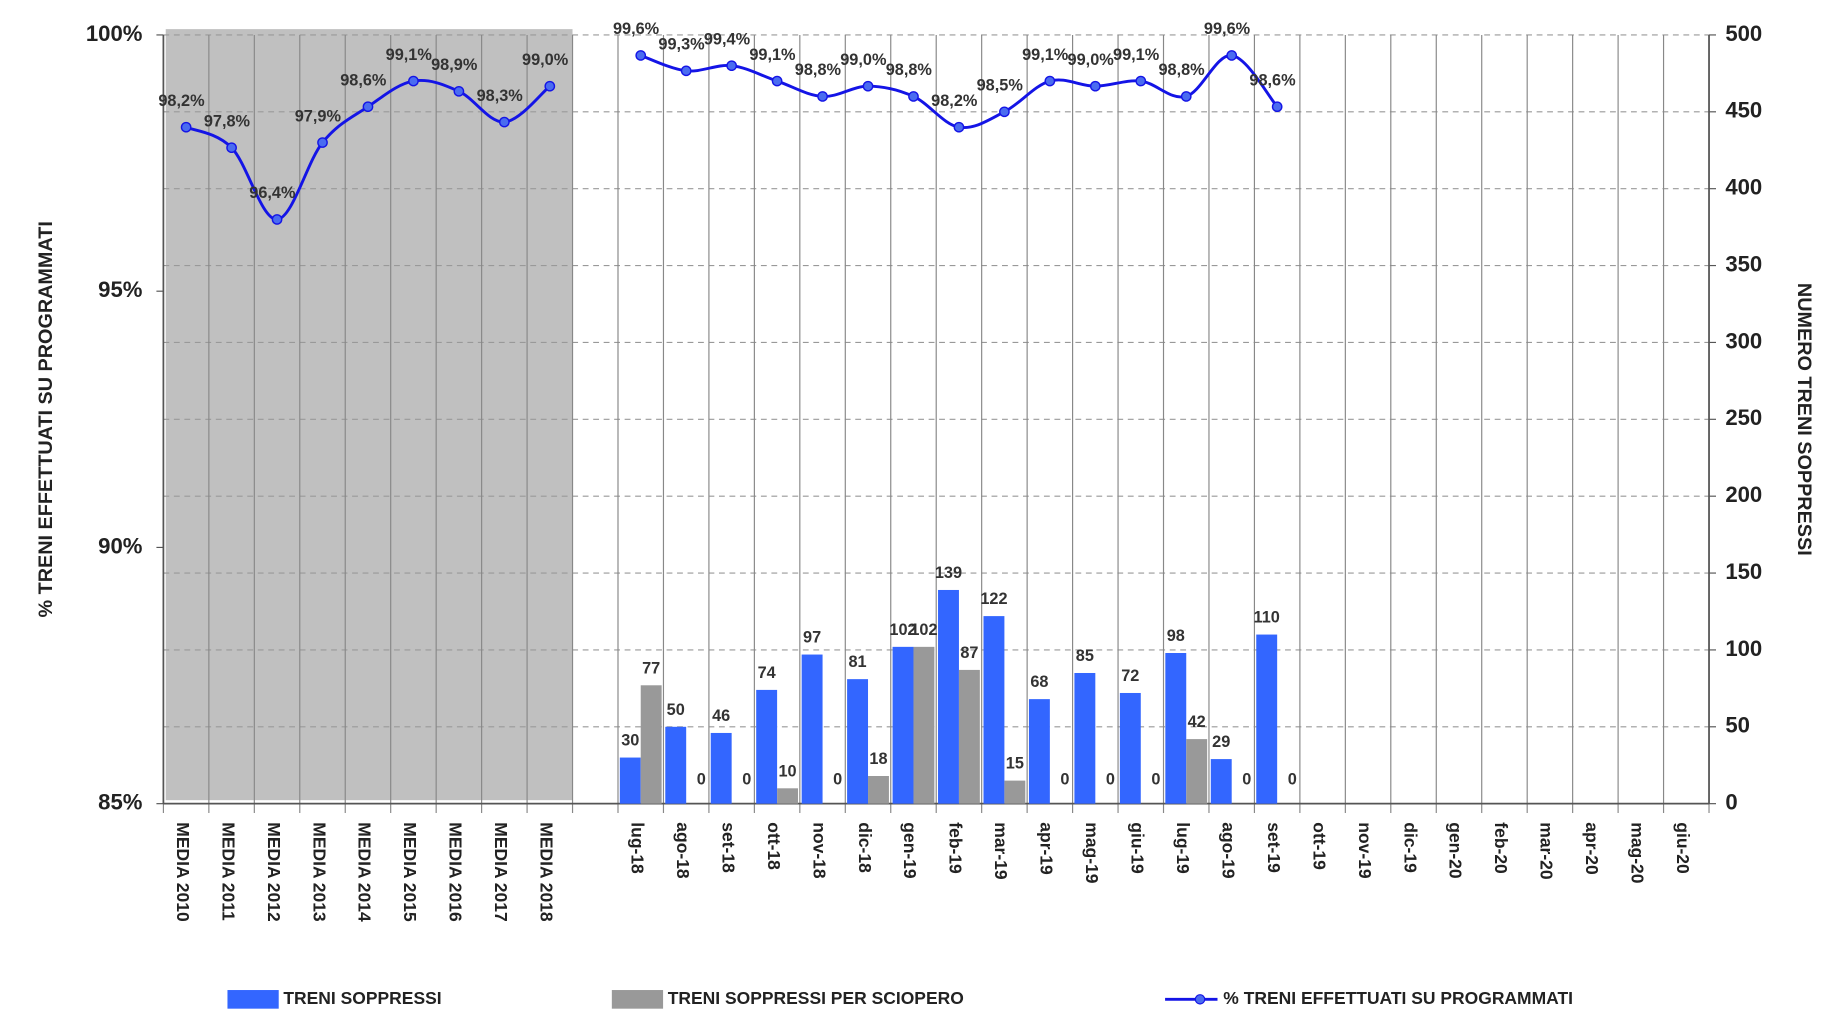 This screenshot has width=1827, height=1016. What do you see at coordinates (774, 846) in the screenshot?
I see `x-tick-label: ott-18` at bounding box center [774, 846].